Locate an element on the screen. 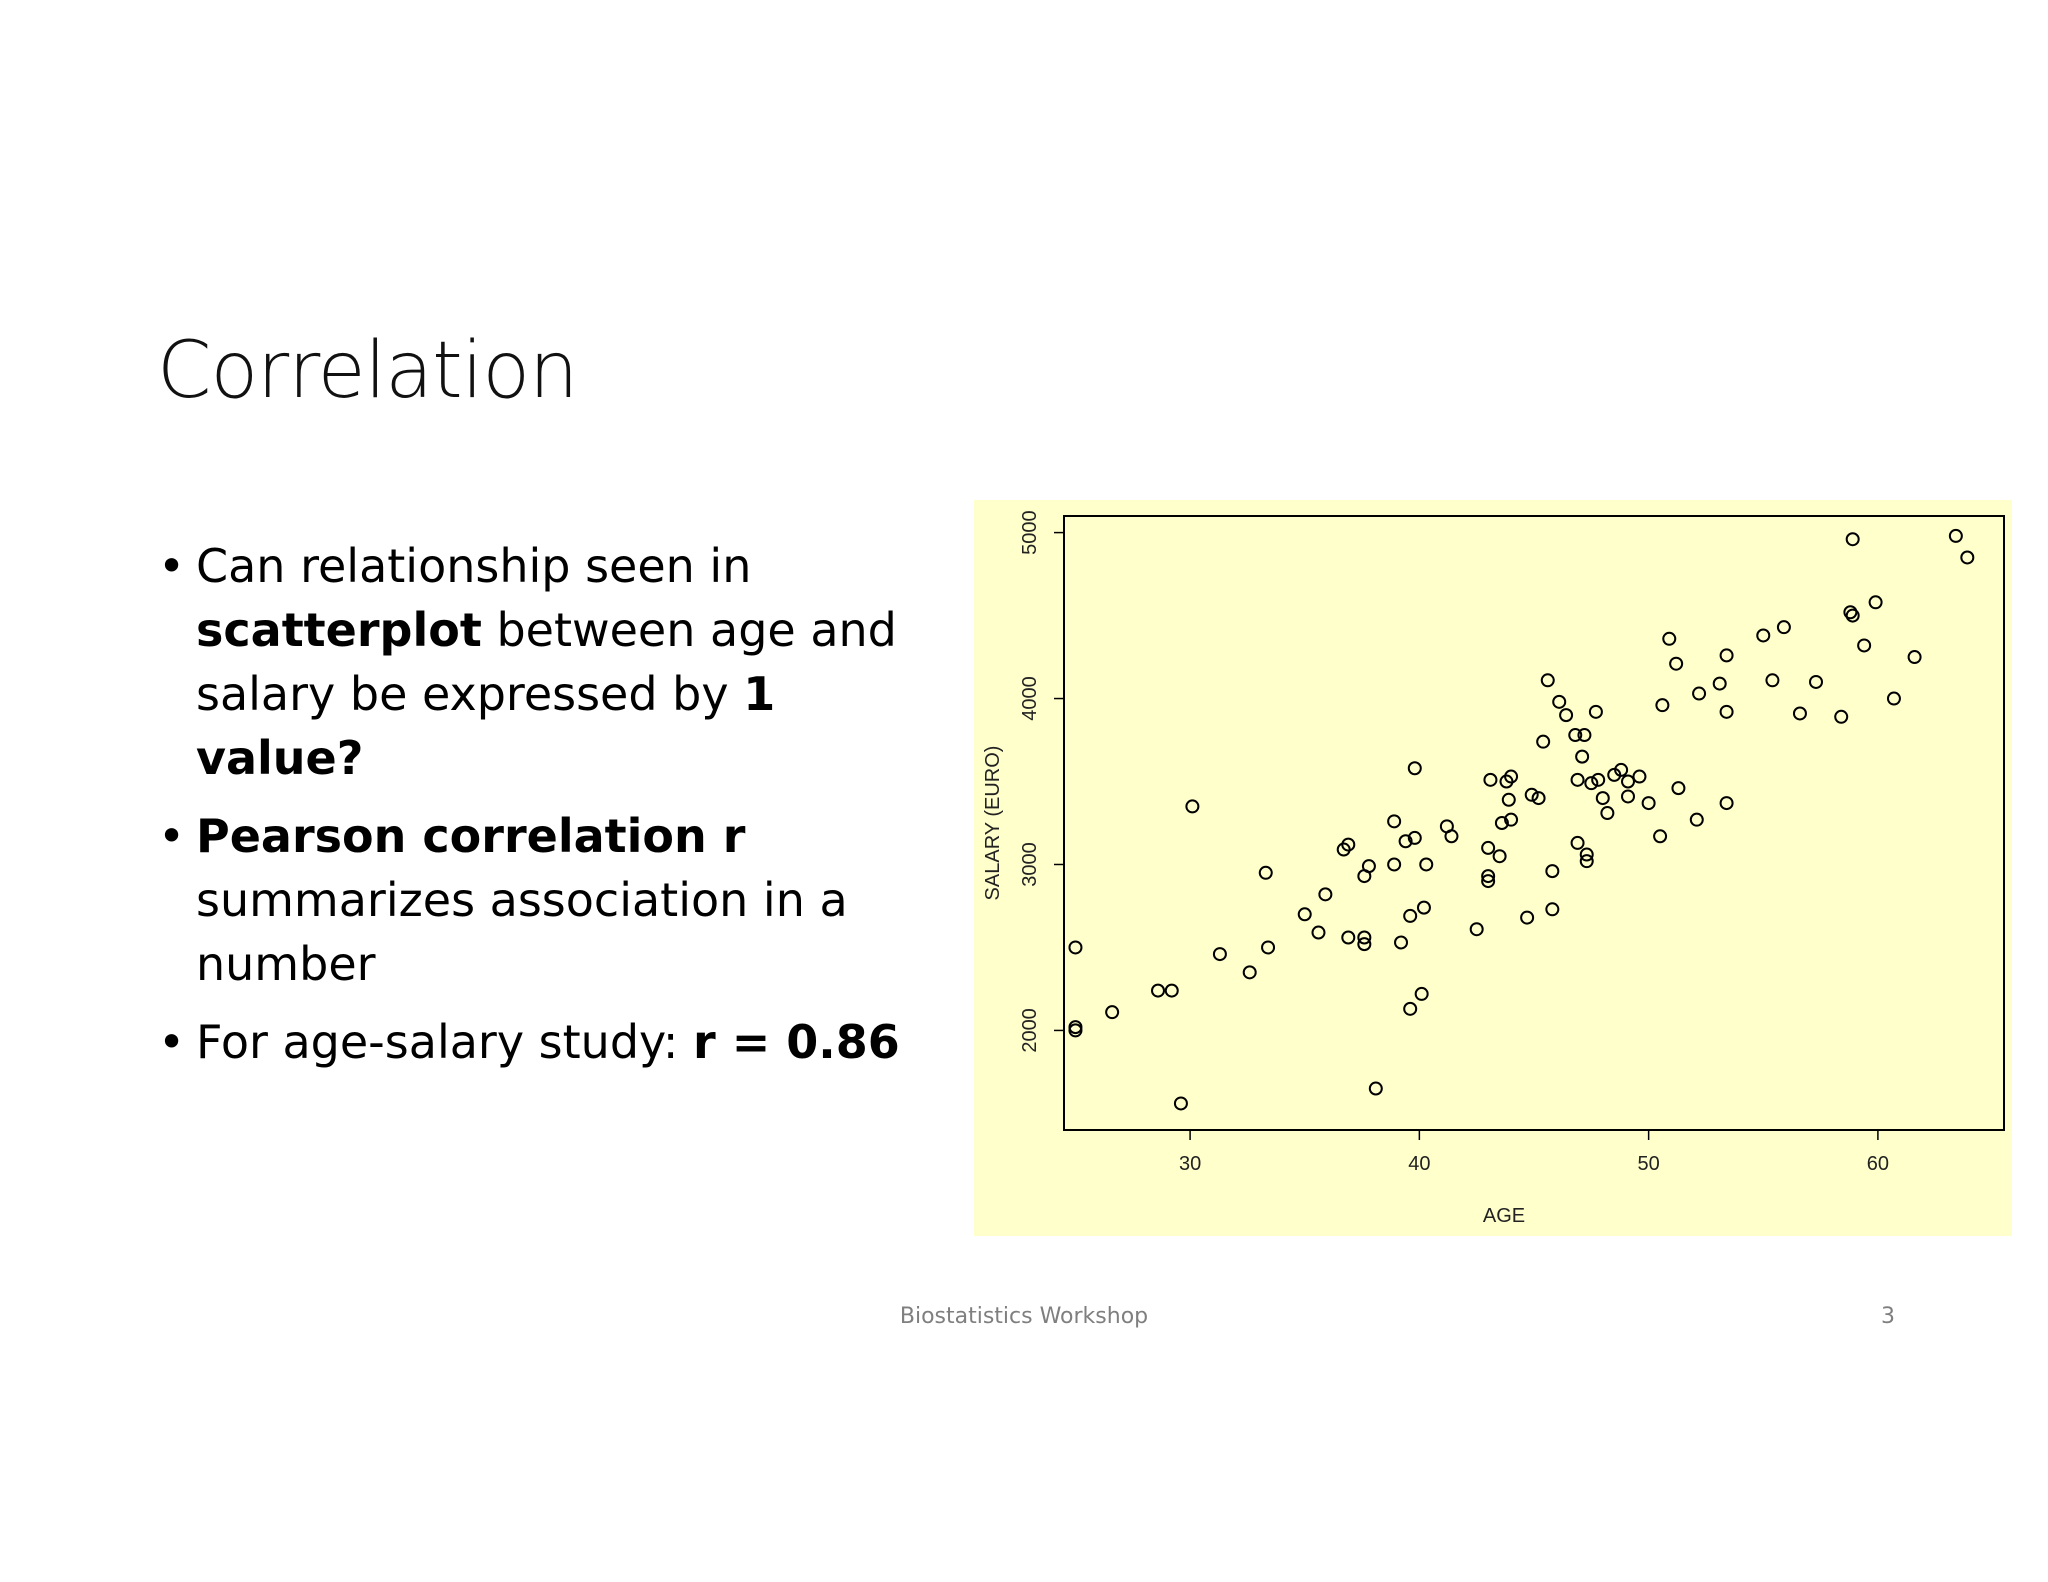 This screenshot has width=2048, height=1582. y-tick-label: 4000 is located at coordinates (1030, 698).